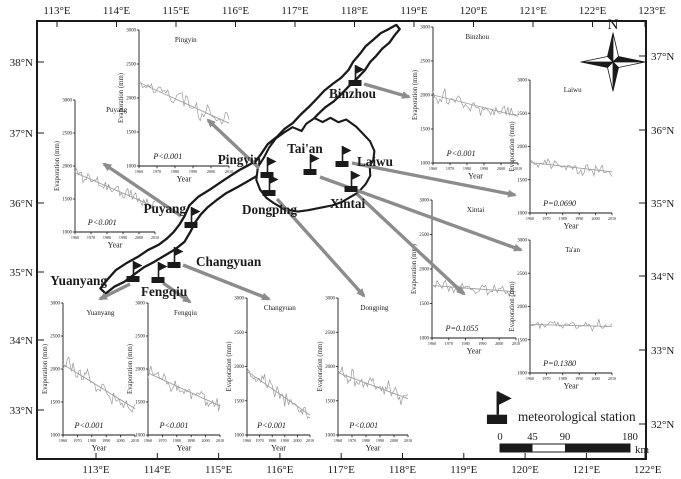 The width and height of the screenshot is (681, 479). I want to click on inset-p-value: P=0.1055, so click(461, 328).